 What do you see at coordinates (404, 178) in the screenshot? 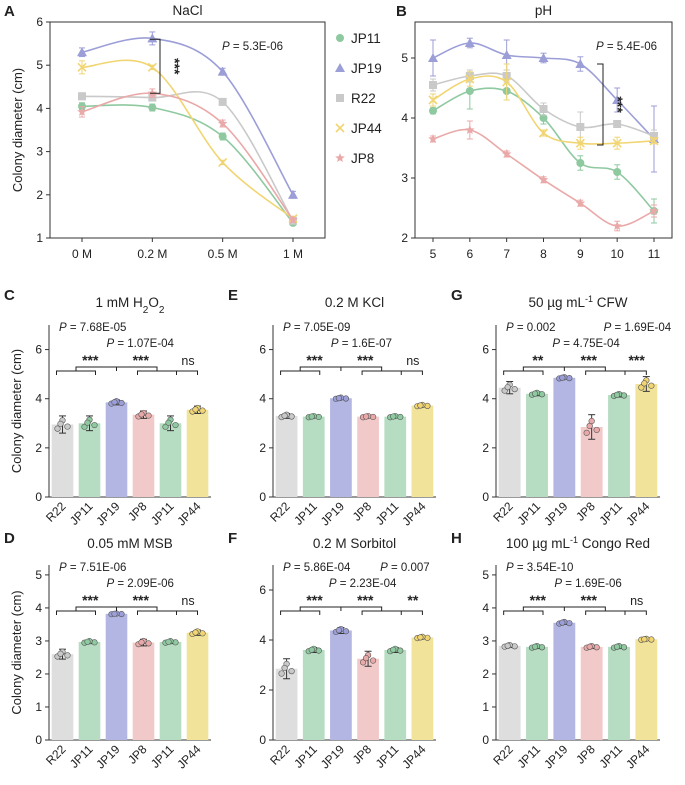
I see `y-tick-label: 3` at bounding box center [404, 178].